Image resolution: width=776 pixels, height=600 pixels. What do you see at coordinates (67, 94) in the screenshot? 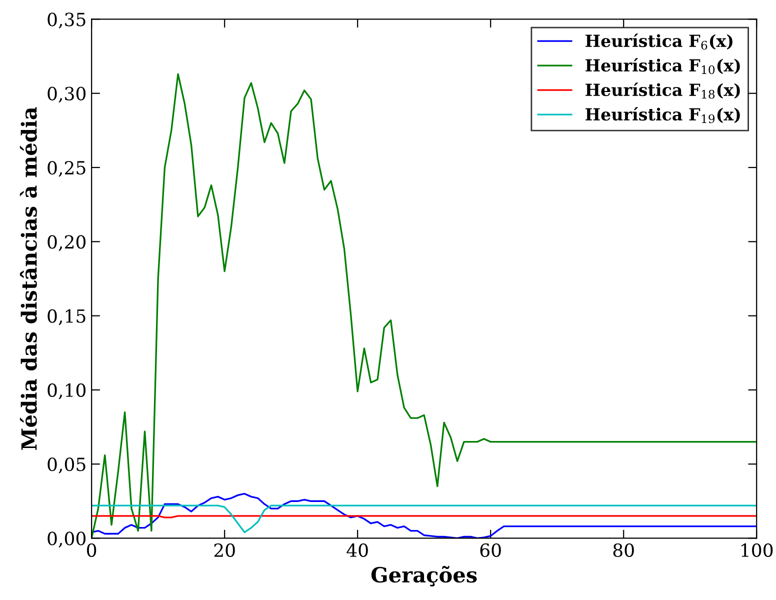
I see `y-tick-label: 0,30` at bounding box center [67, 94].